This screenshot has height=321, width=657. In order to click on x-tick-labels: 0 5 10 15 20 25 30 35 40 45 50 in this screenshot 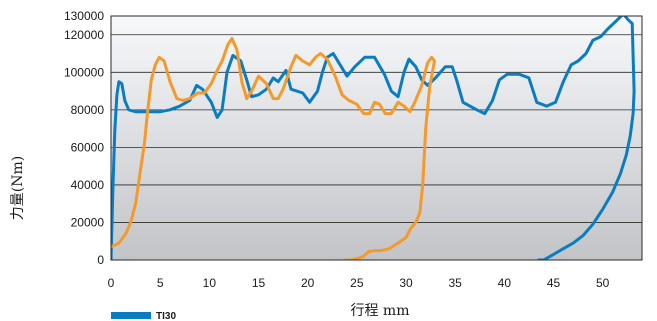, I will do `click(359, 283)`.